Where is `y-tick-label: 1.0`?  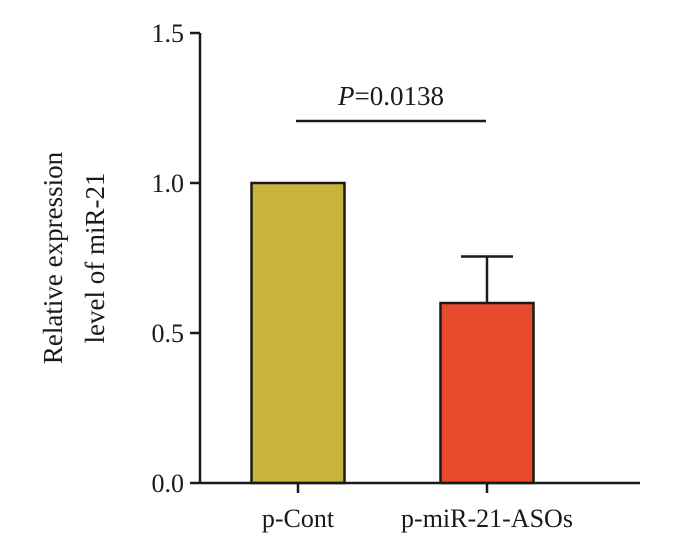 y-tick-label: 1.0 is located at coordinates (168, 183).